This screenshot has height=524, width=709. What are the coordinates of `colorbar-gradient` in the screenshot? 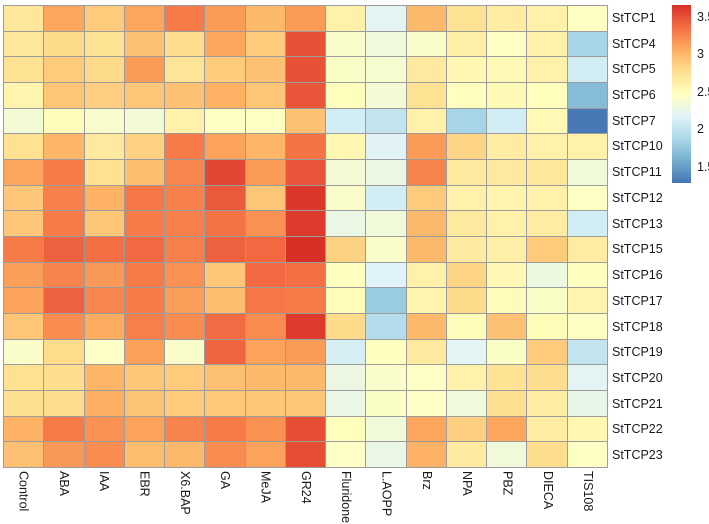 It's located at (681, 94).